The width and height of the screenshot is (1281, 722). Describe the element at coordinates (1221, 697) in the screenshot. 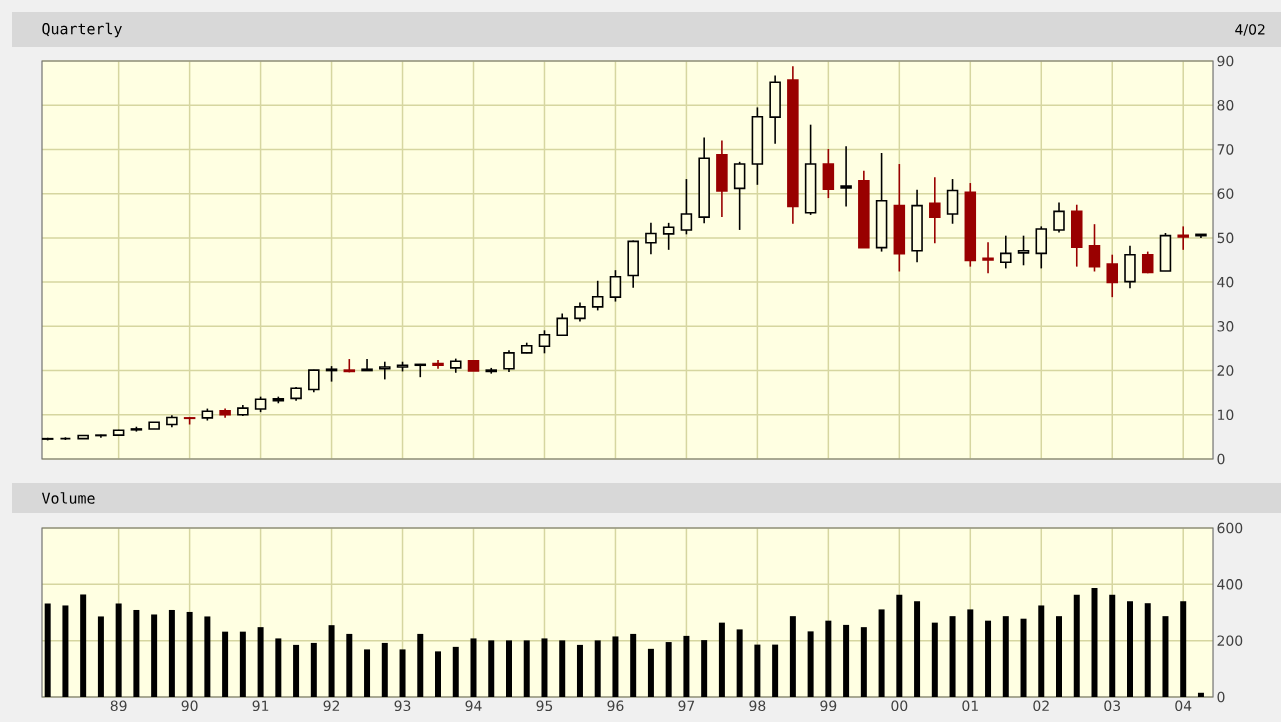

I see `y-tick-label: 0` at that location.